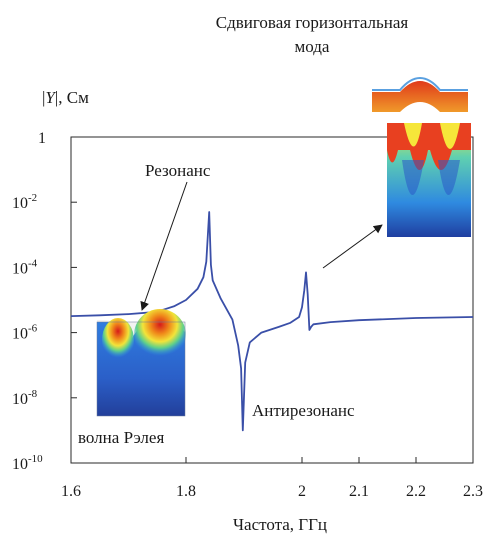  I want to click on shear-mode-arrow, so click(352, 246).